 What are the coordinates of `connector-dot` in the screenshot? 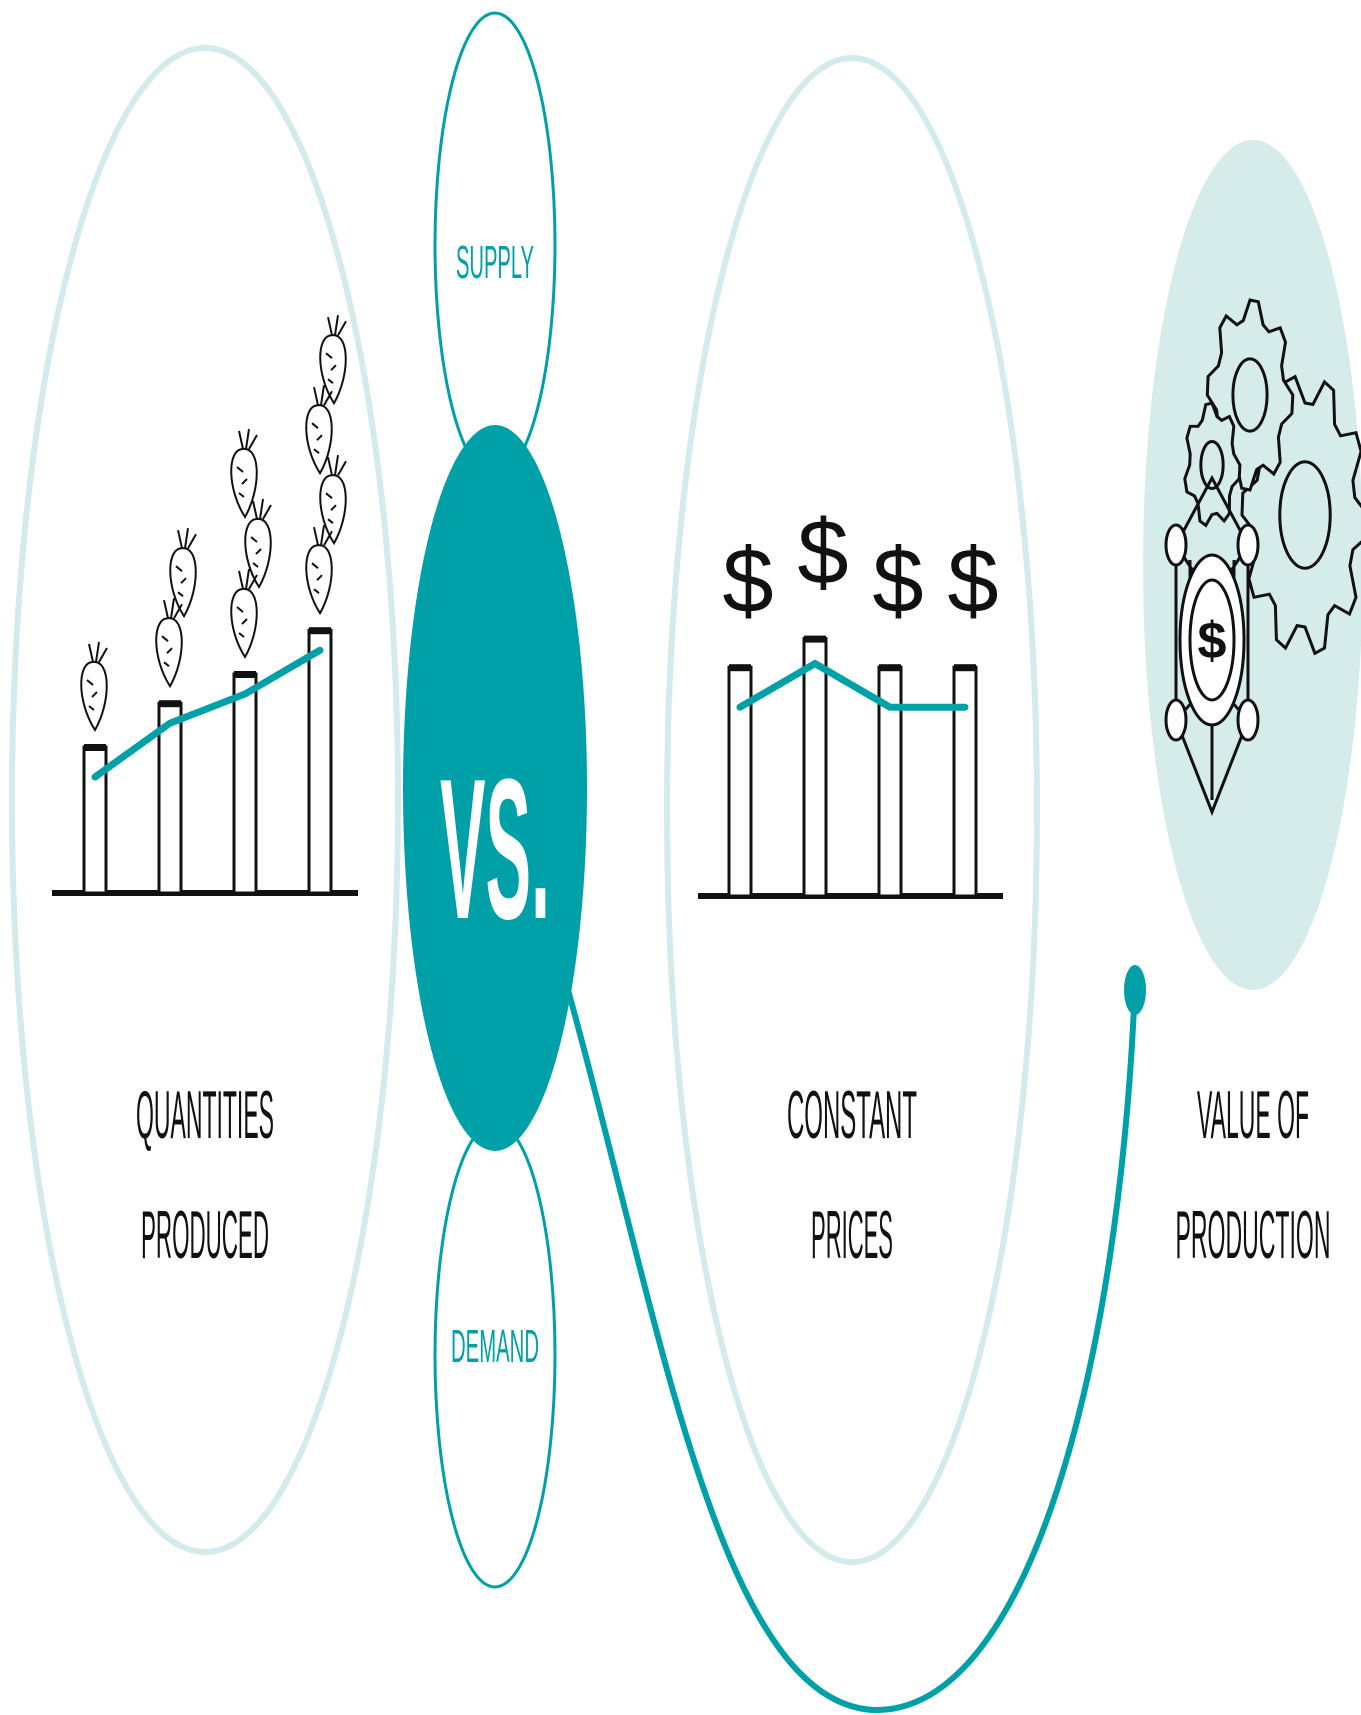 It's located at (1135, 990).